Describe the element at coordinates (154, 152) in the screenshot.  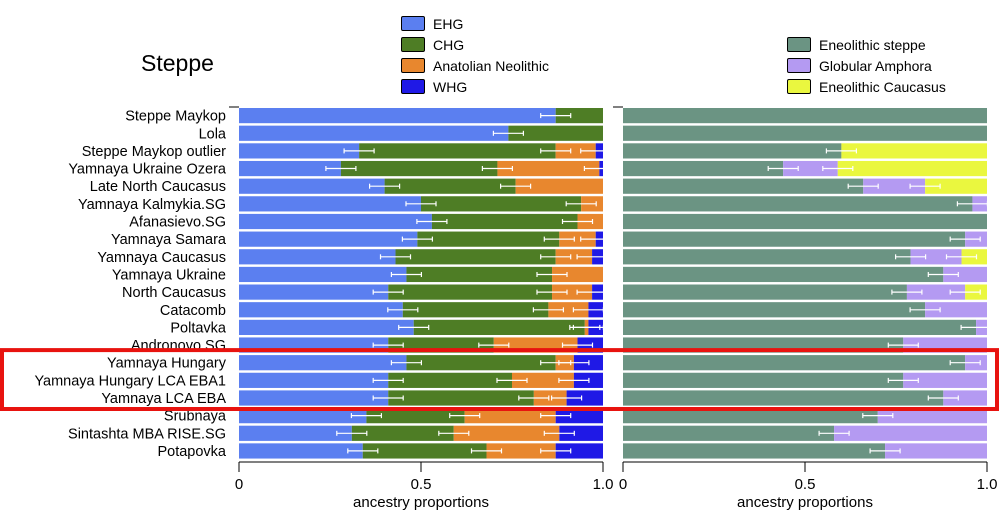
I see `category-label: Steppe Maykop outlier` at that location.